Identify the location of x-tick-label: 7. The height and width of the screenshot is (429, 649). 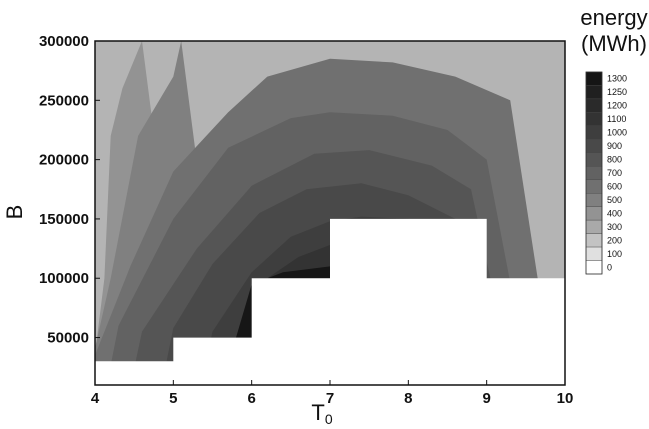
(330, 398).